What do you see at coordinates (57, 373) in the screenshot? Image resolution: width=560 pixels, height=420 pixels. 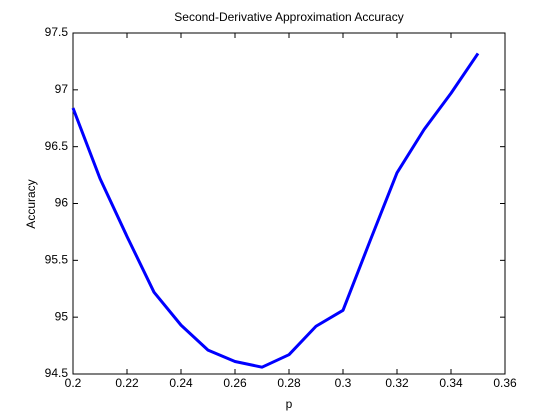 I see `y-tick-label: 94.5` at bounding box center [57, 373].